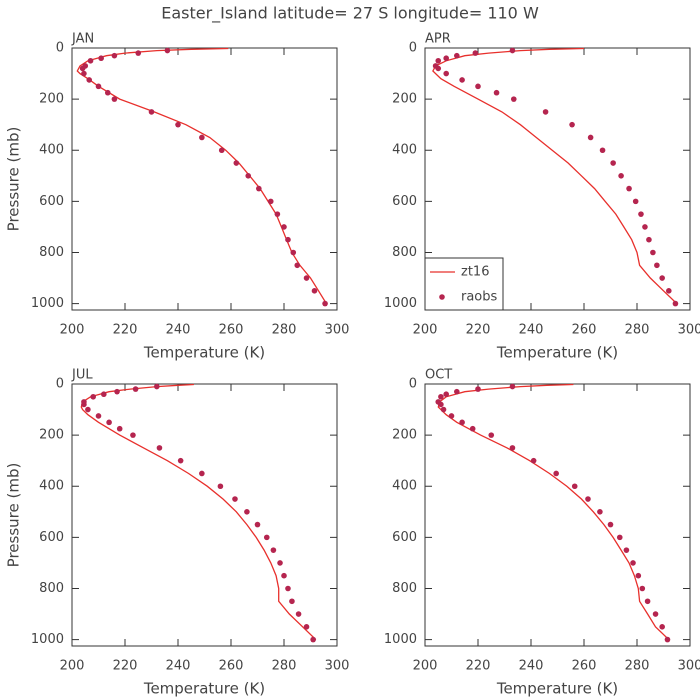  What do you see at coordinates (284, 330) in the screenshot?
I see `x-tick-label: 280` at bounding box center [284, 330].